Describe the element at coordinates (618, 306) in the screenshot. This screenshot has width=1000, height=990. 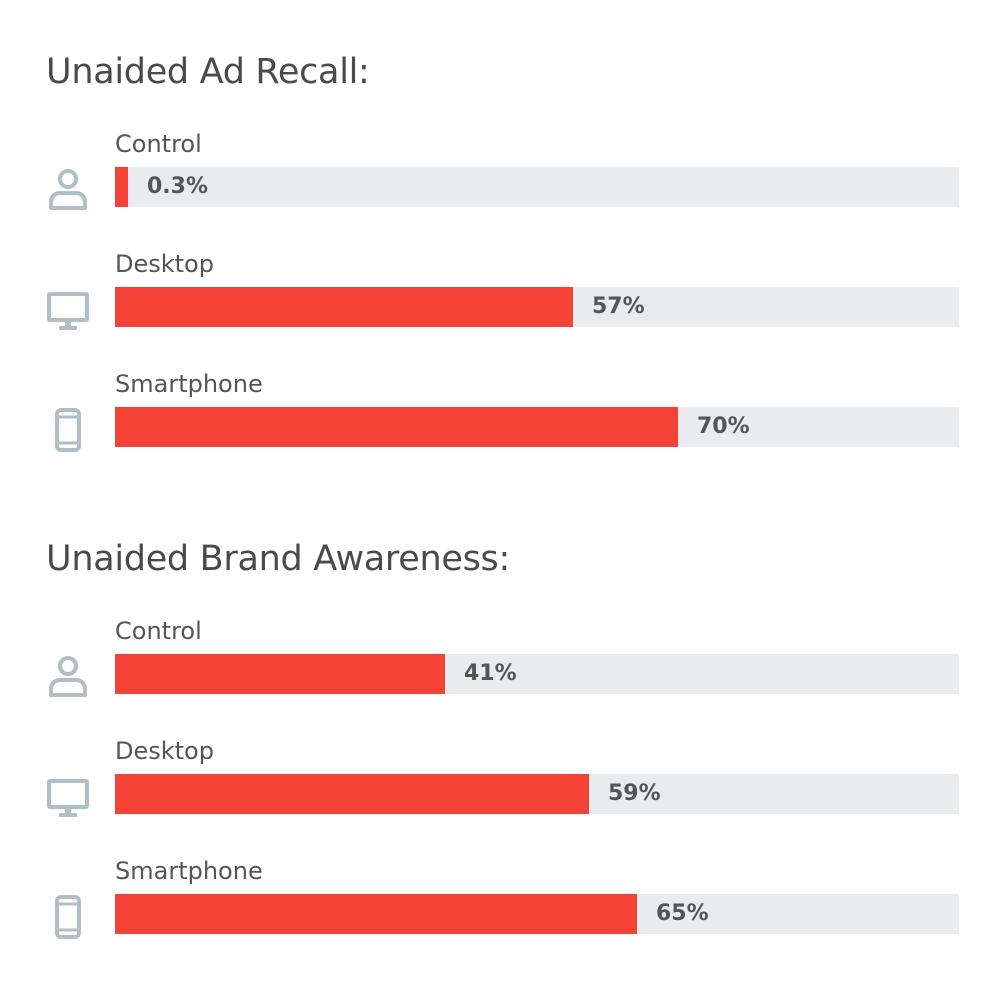
I see `bar-value-label: 57%` at that location.